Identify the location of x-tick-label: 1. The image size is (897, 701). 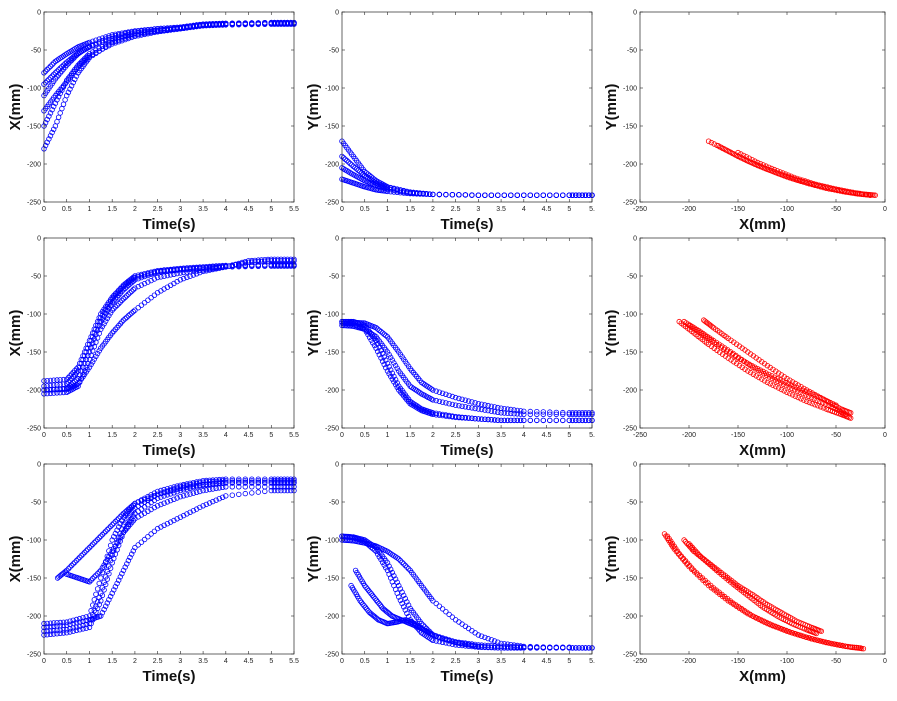
(90, 209).